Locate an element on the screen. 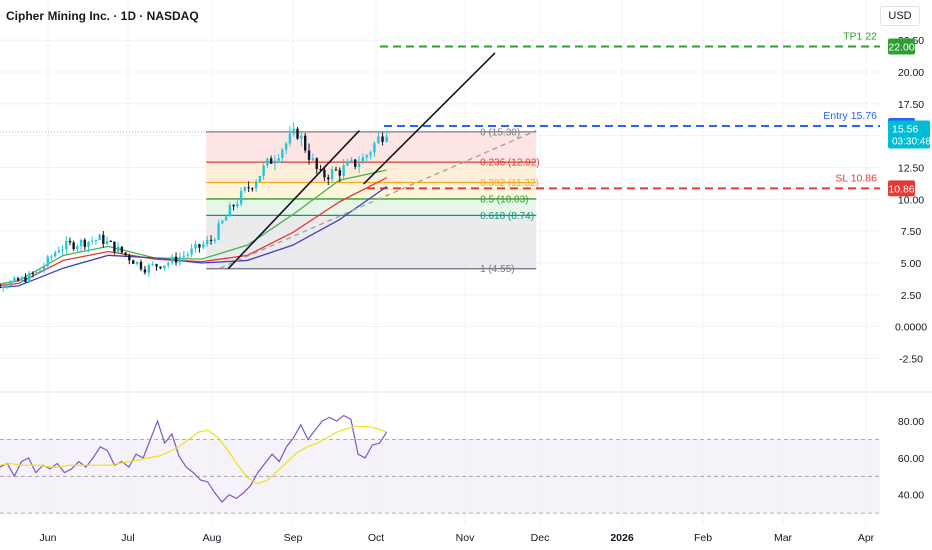  level-label: SL 10.86 is located at coordinates (856, 178).